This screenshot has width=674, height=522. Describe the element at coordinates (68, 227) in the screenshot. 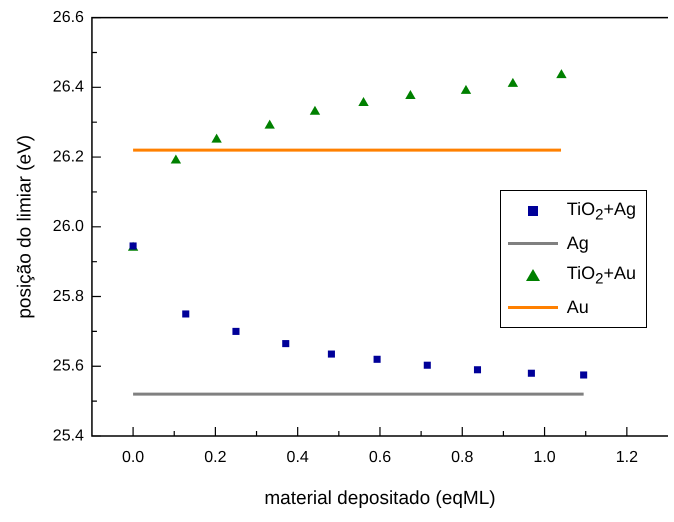

I see `y-tick-label: 26.0` at that location.